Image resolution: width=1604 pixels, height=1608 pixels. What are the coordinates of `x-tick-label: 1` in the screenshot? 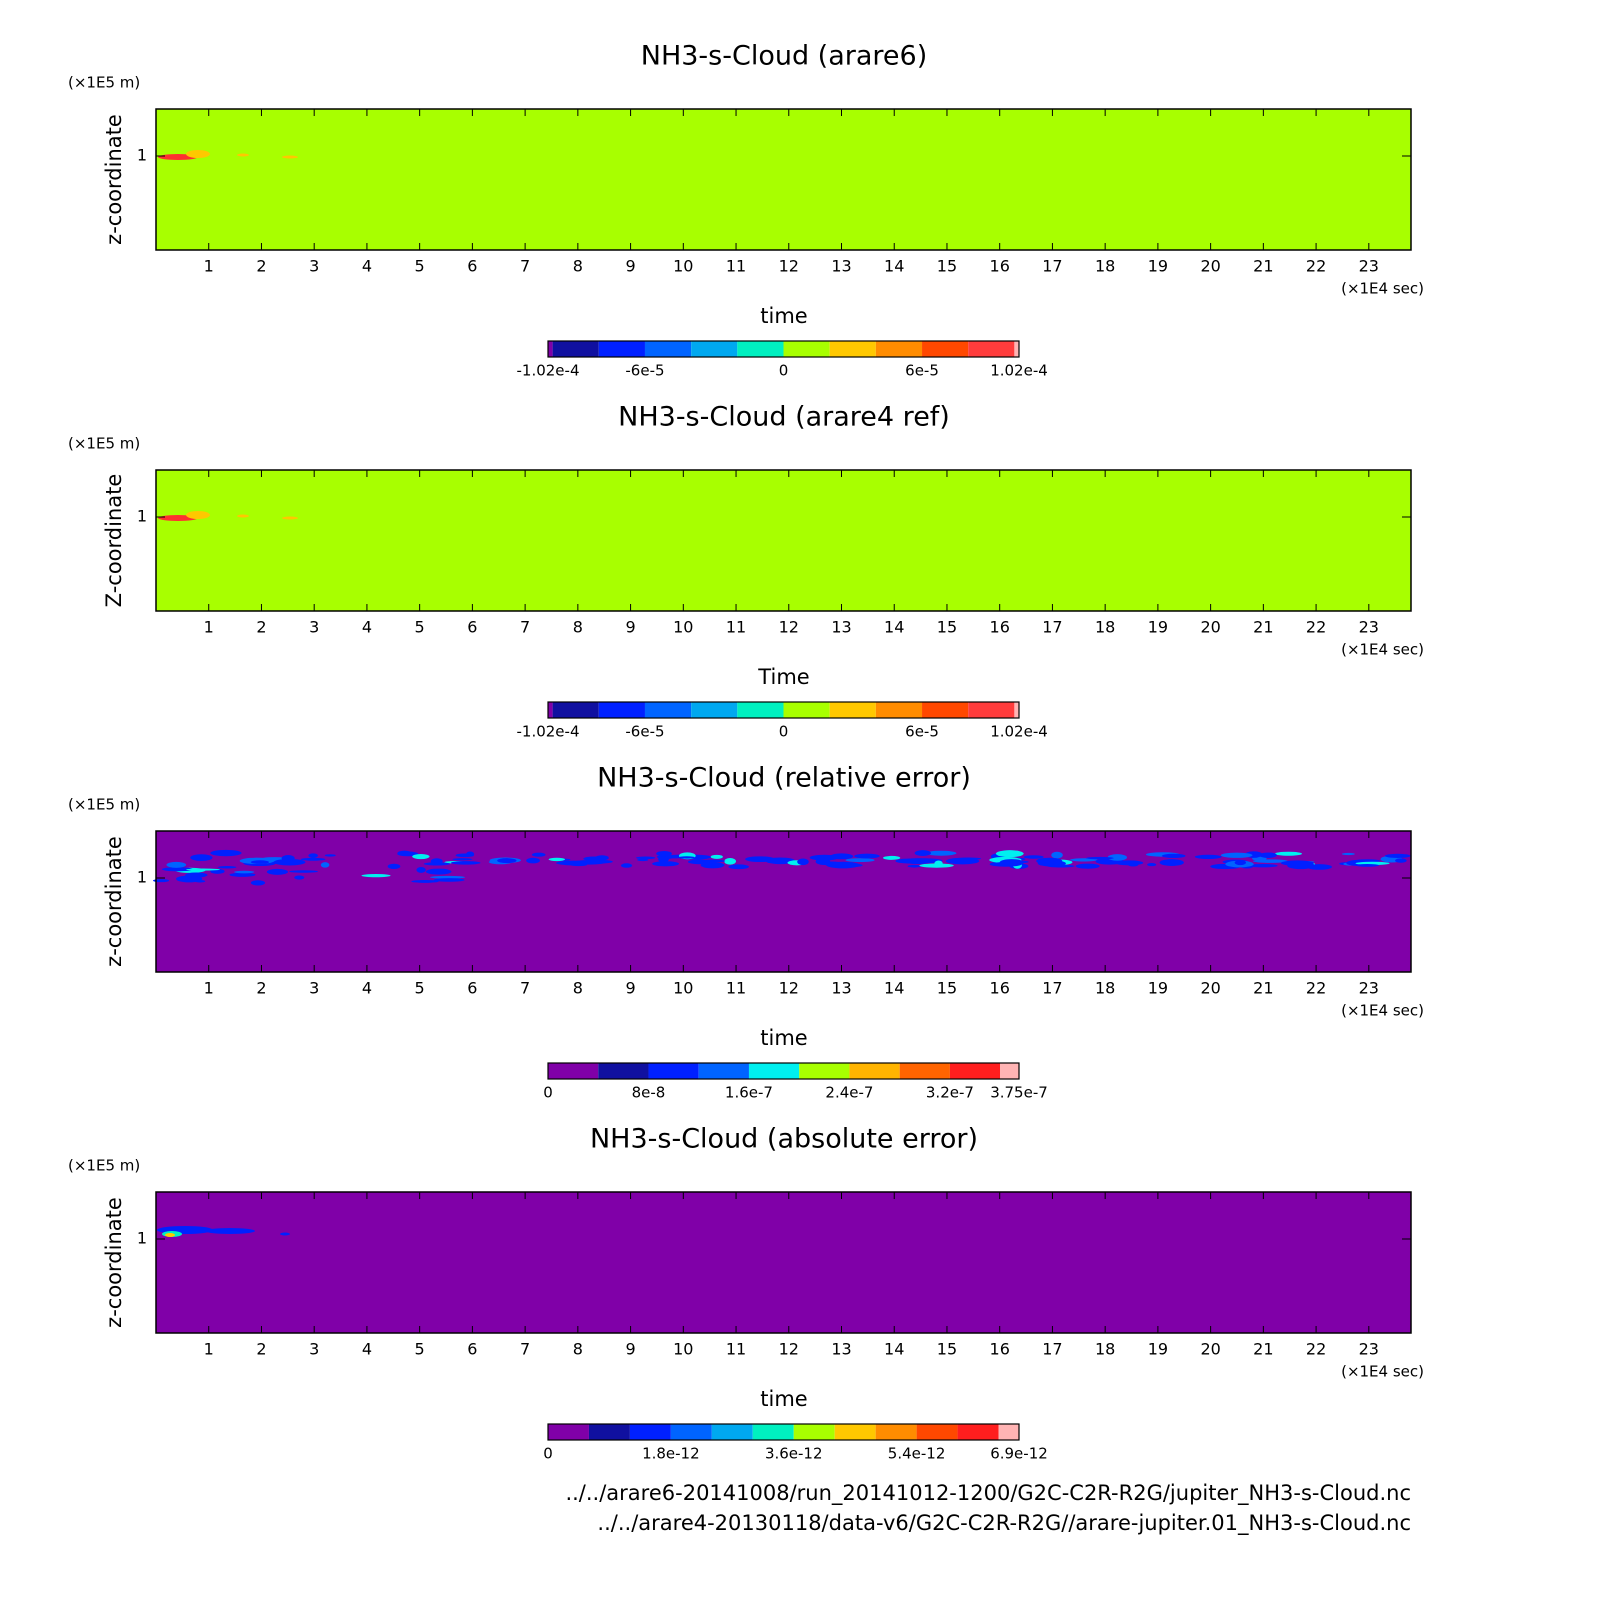 It's located at (209, 266).